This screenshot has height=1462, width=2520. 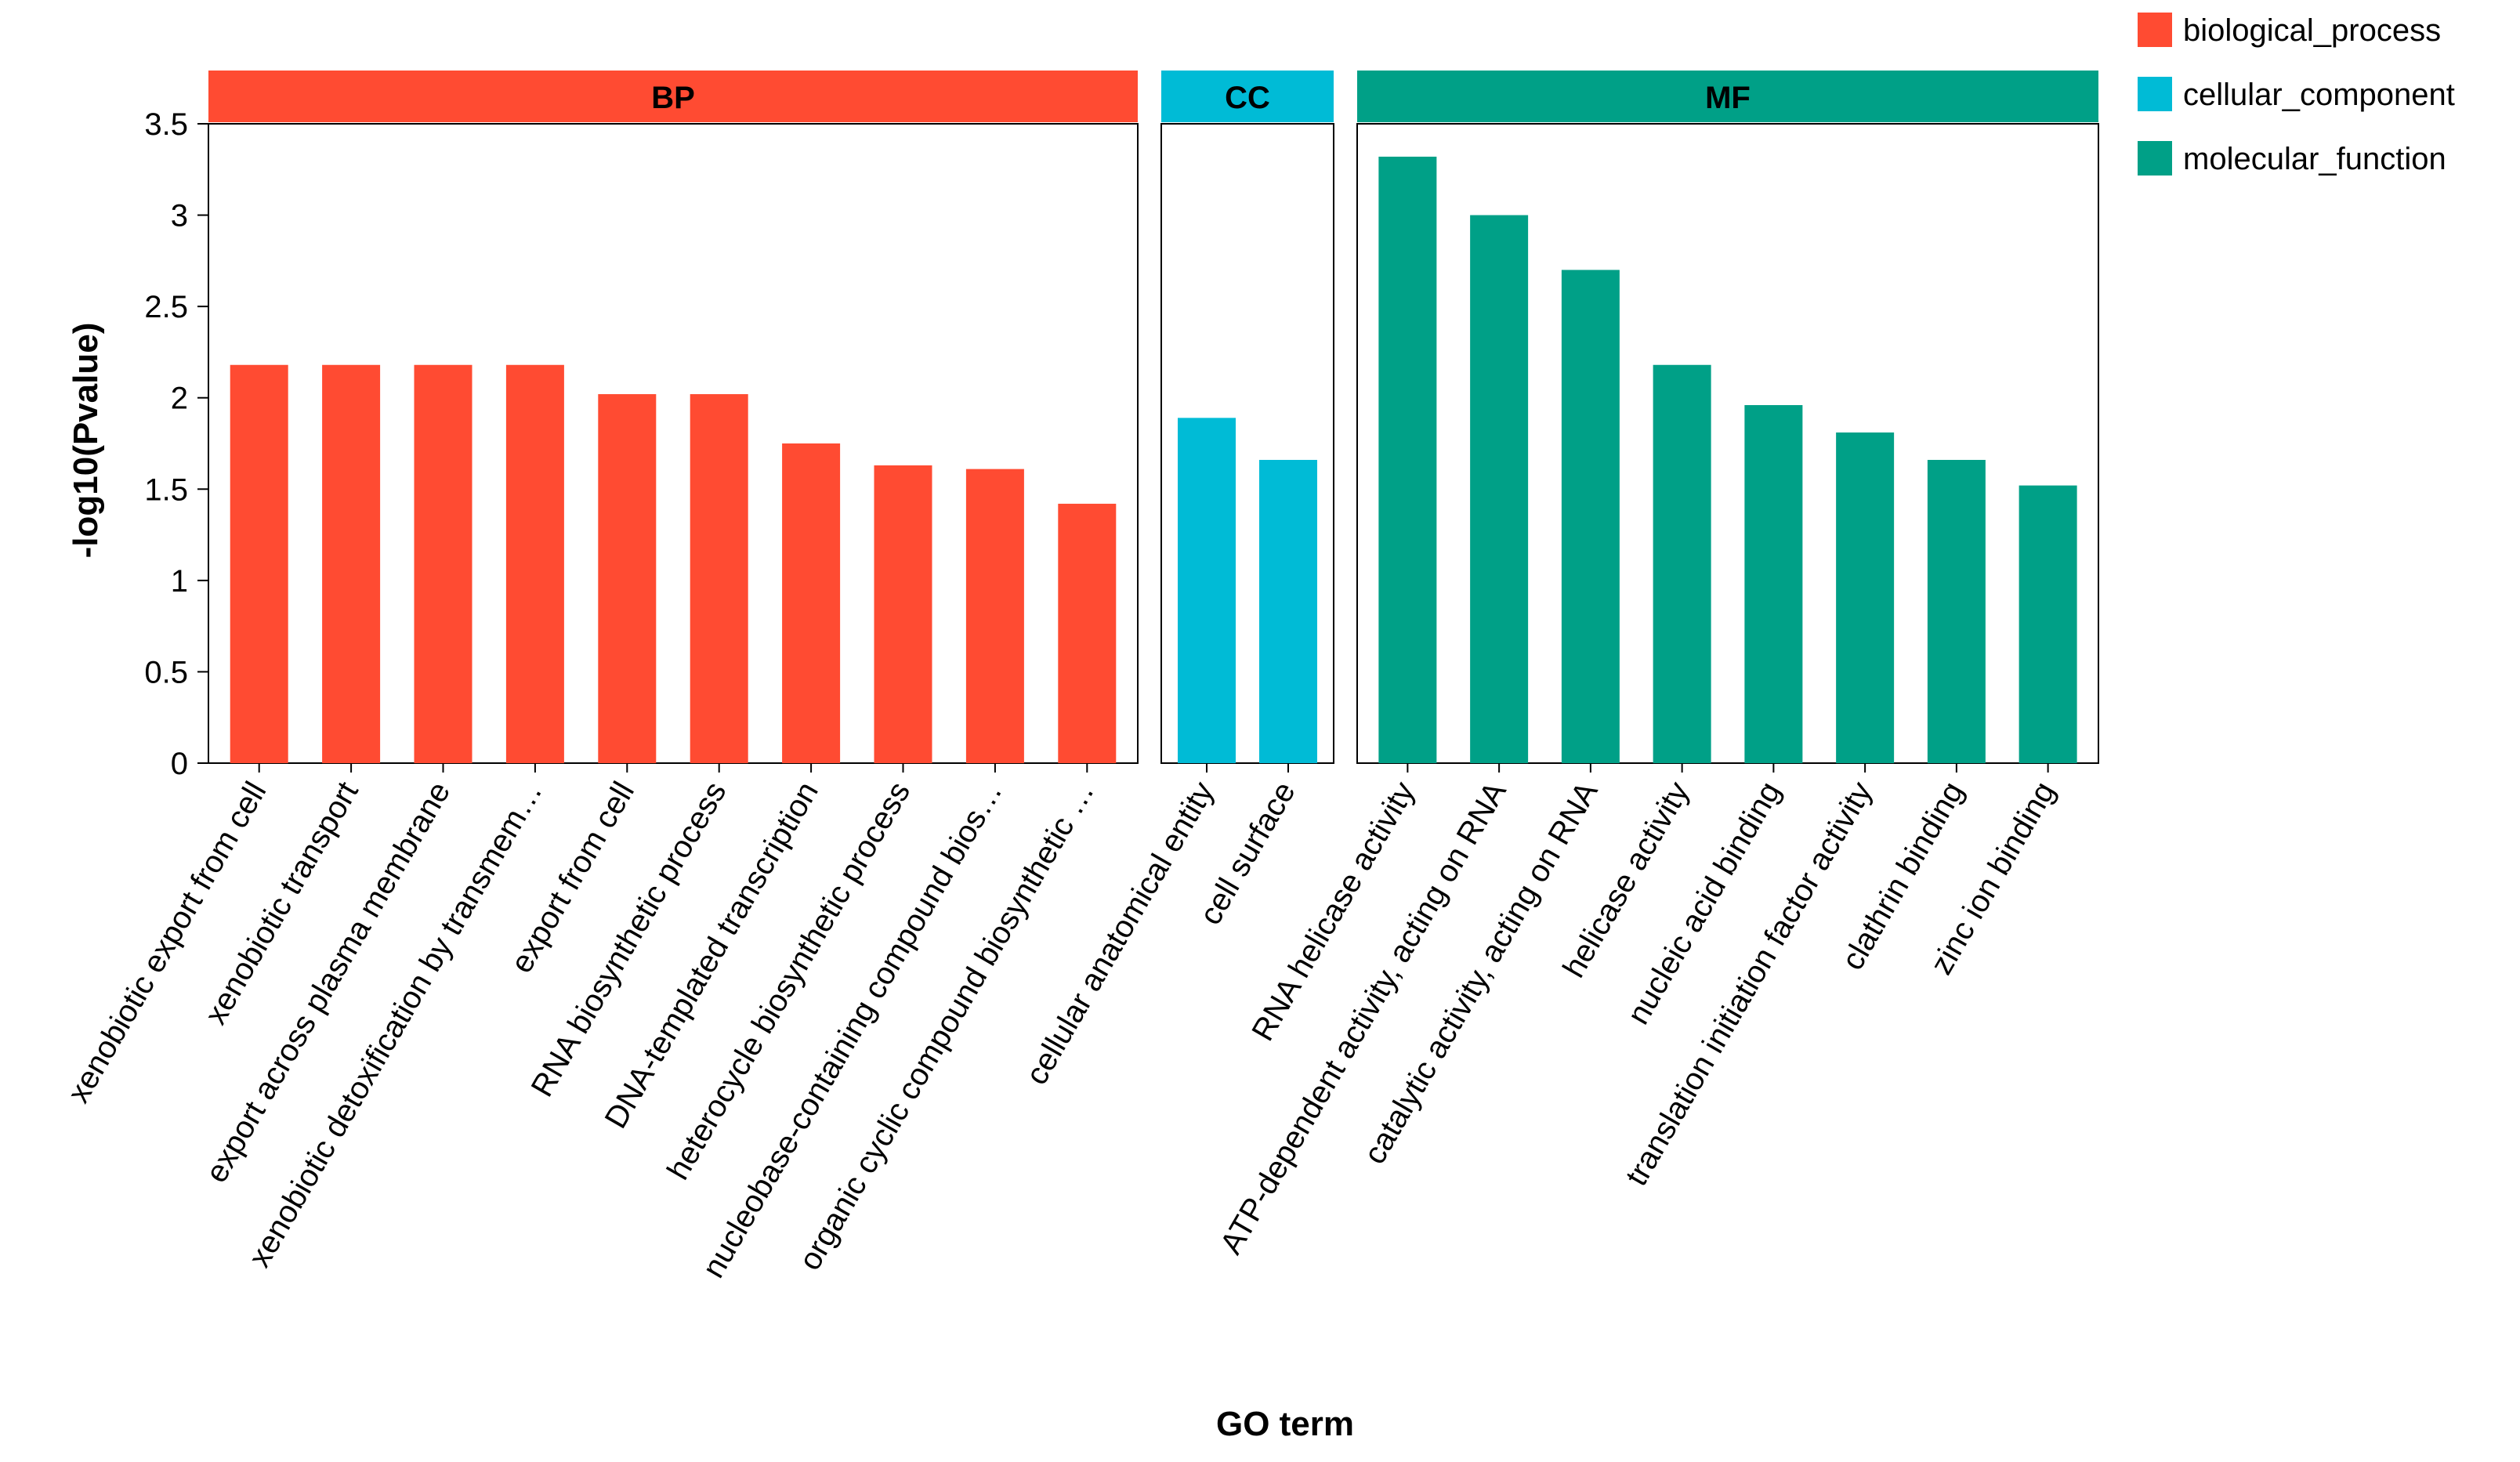 What do you see at coordinates (179, 216) in the screenshot?
I see `y-tick-label: 3` at bounding box center [179, 216].